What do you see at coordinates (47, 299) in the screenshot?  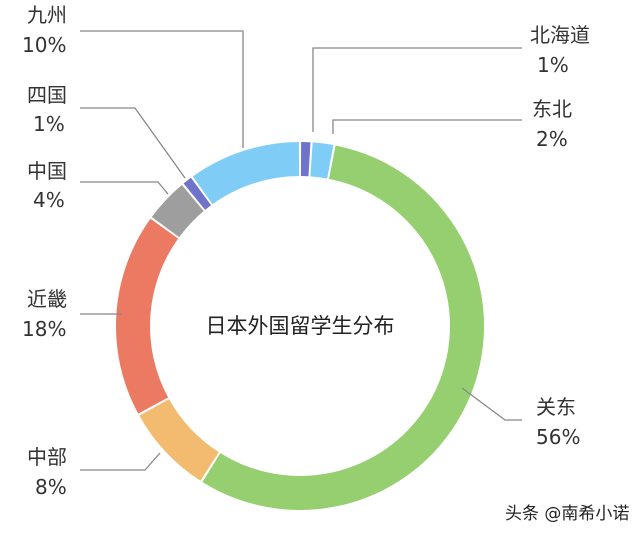 I see `label-kinki-name: 近畿` at bounding box center [47, 299].